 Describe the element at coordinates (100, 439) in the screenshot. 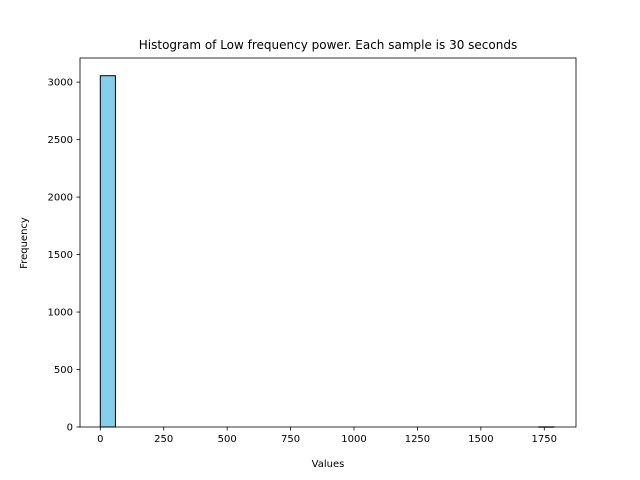

I see `x-tick-label: 0` at that location.